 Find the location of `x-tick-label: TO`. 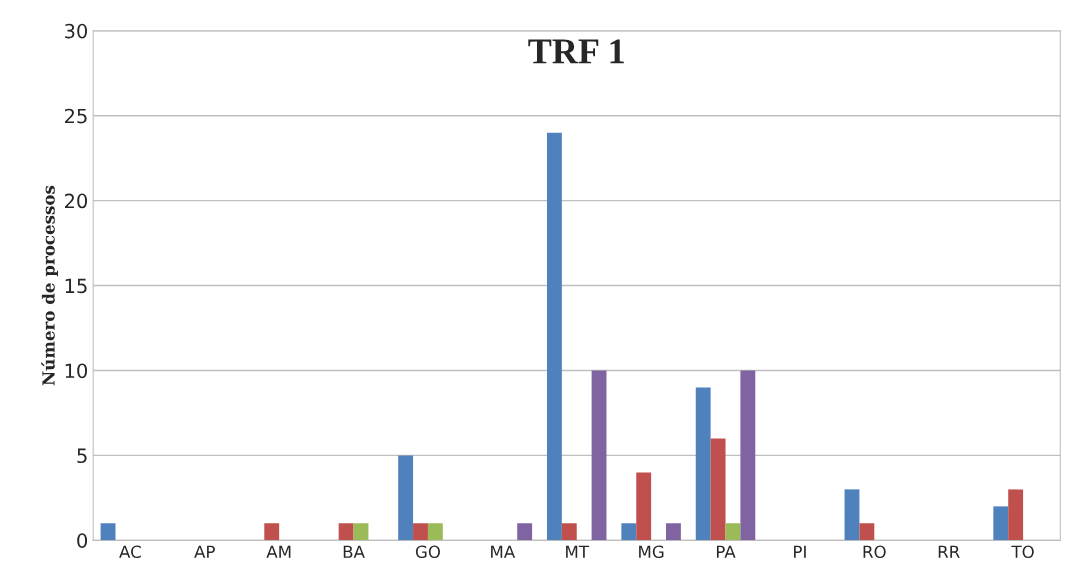

x-tick-label: TO is located at coordinates (1022, 552).